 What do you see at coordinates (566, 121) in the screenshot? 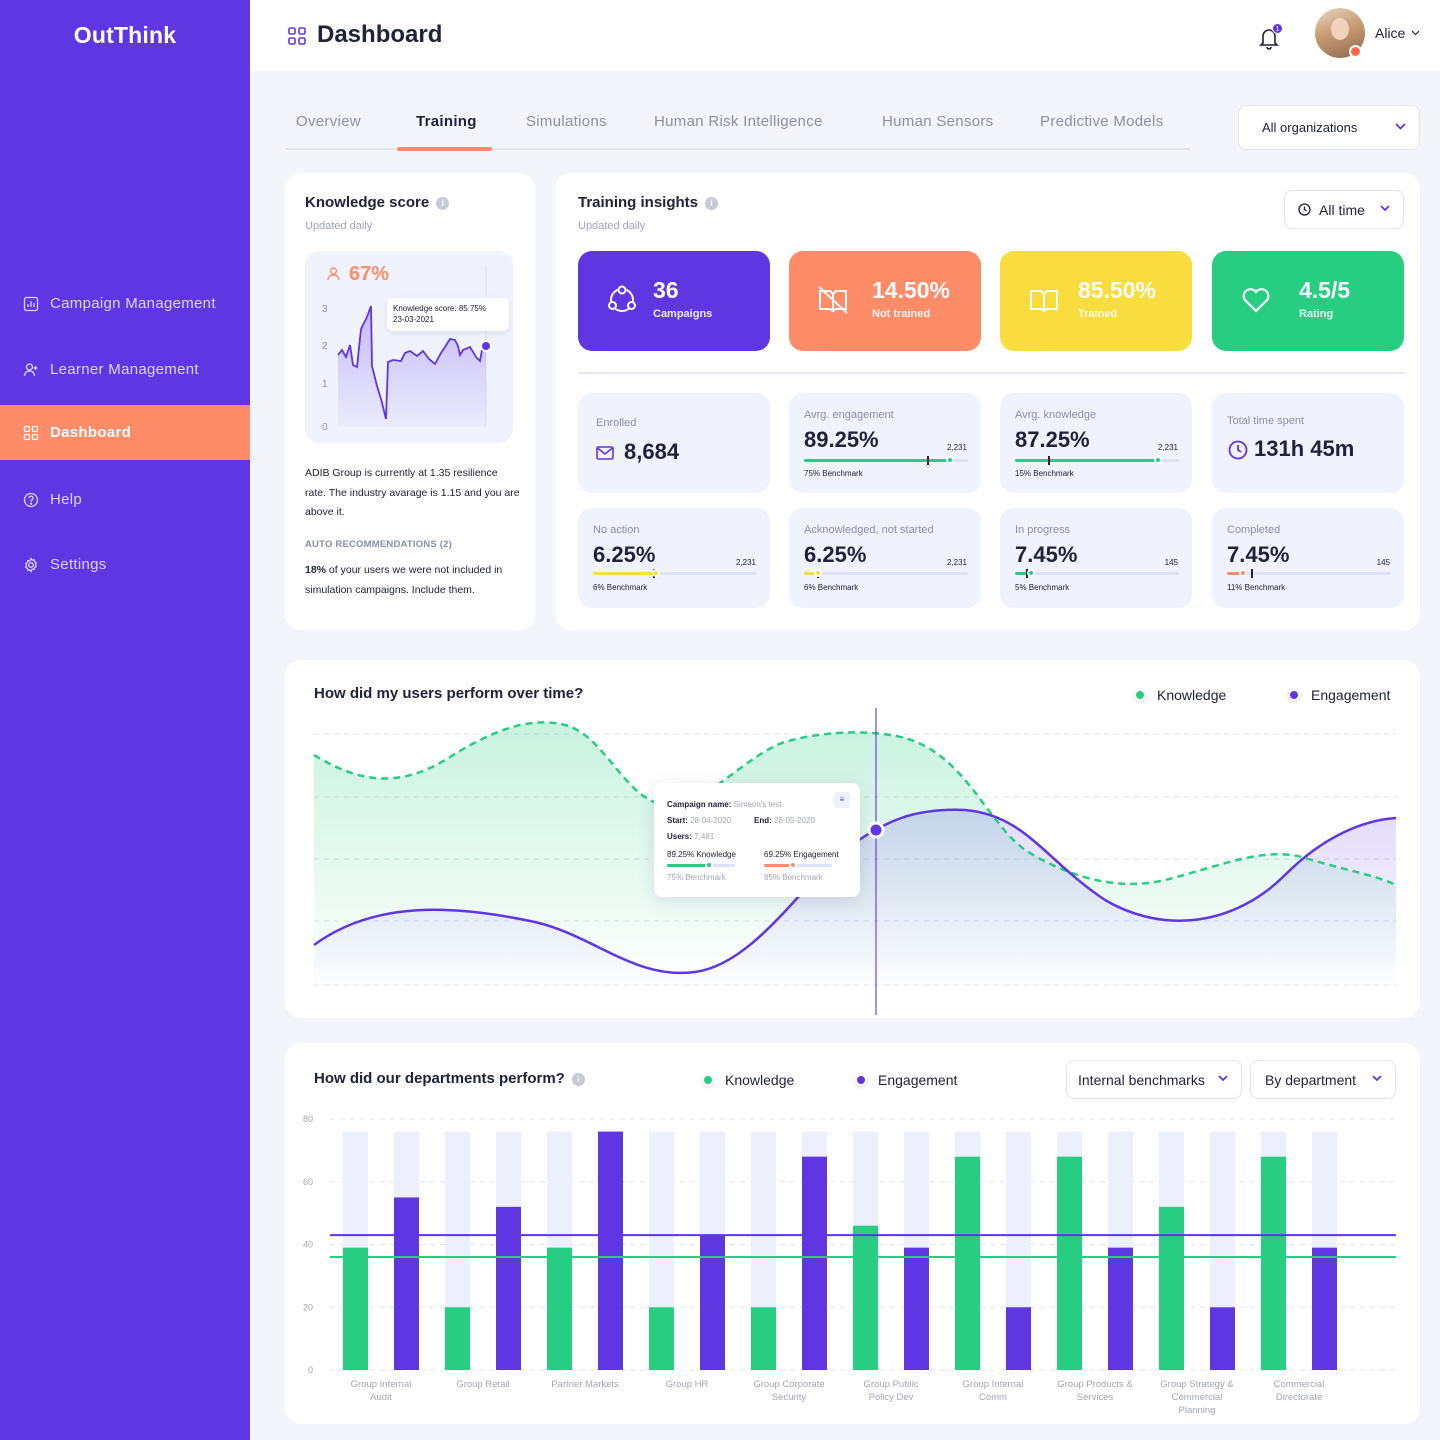
I see `tab-simulations: Simulations` at bounding box center [566, 121].